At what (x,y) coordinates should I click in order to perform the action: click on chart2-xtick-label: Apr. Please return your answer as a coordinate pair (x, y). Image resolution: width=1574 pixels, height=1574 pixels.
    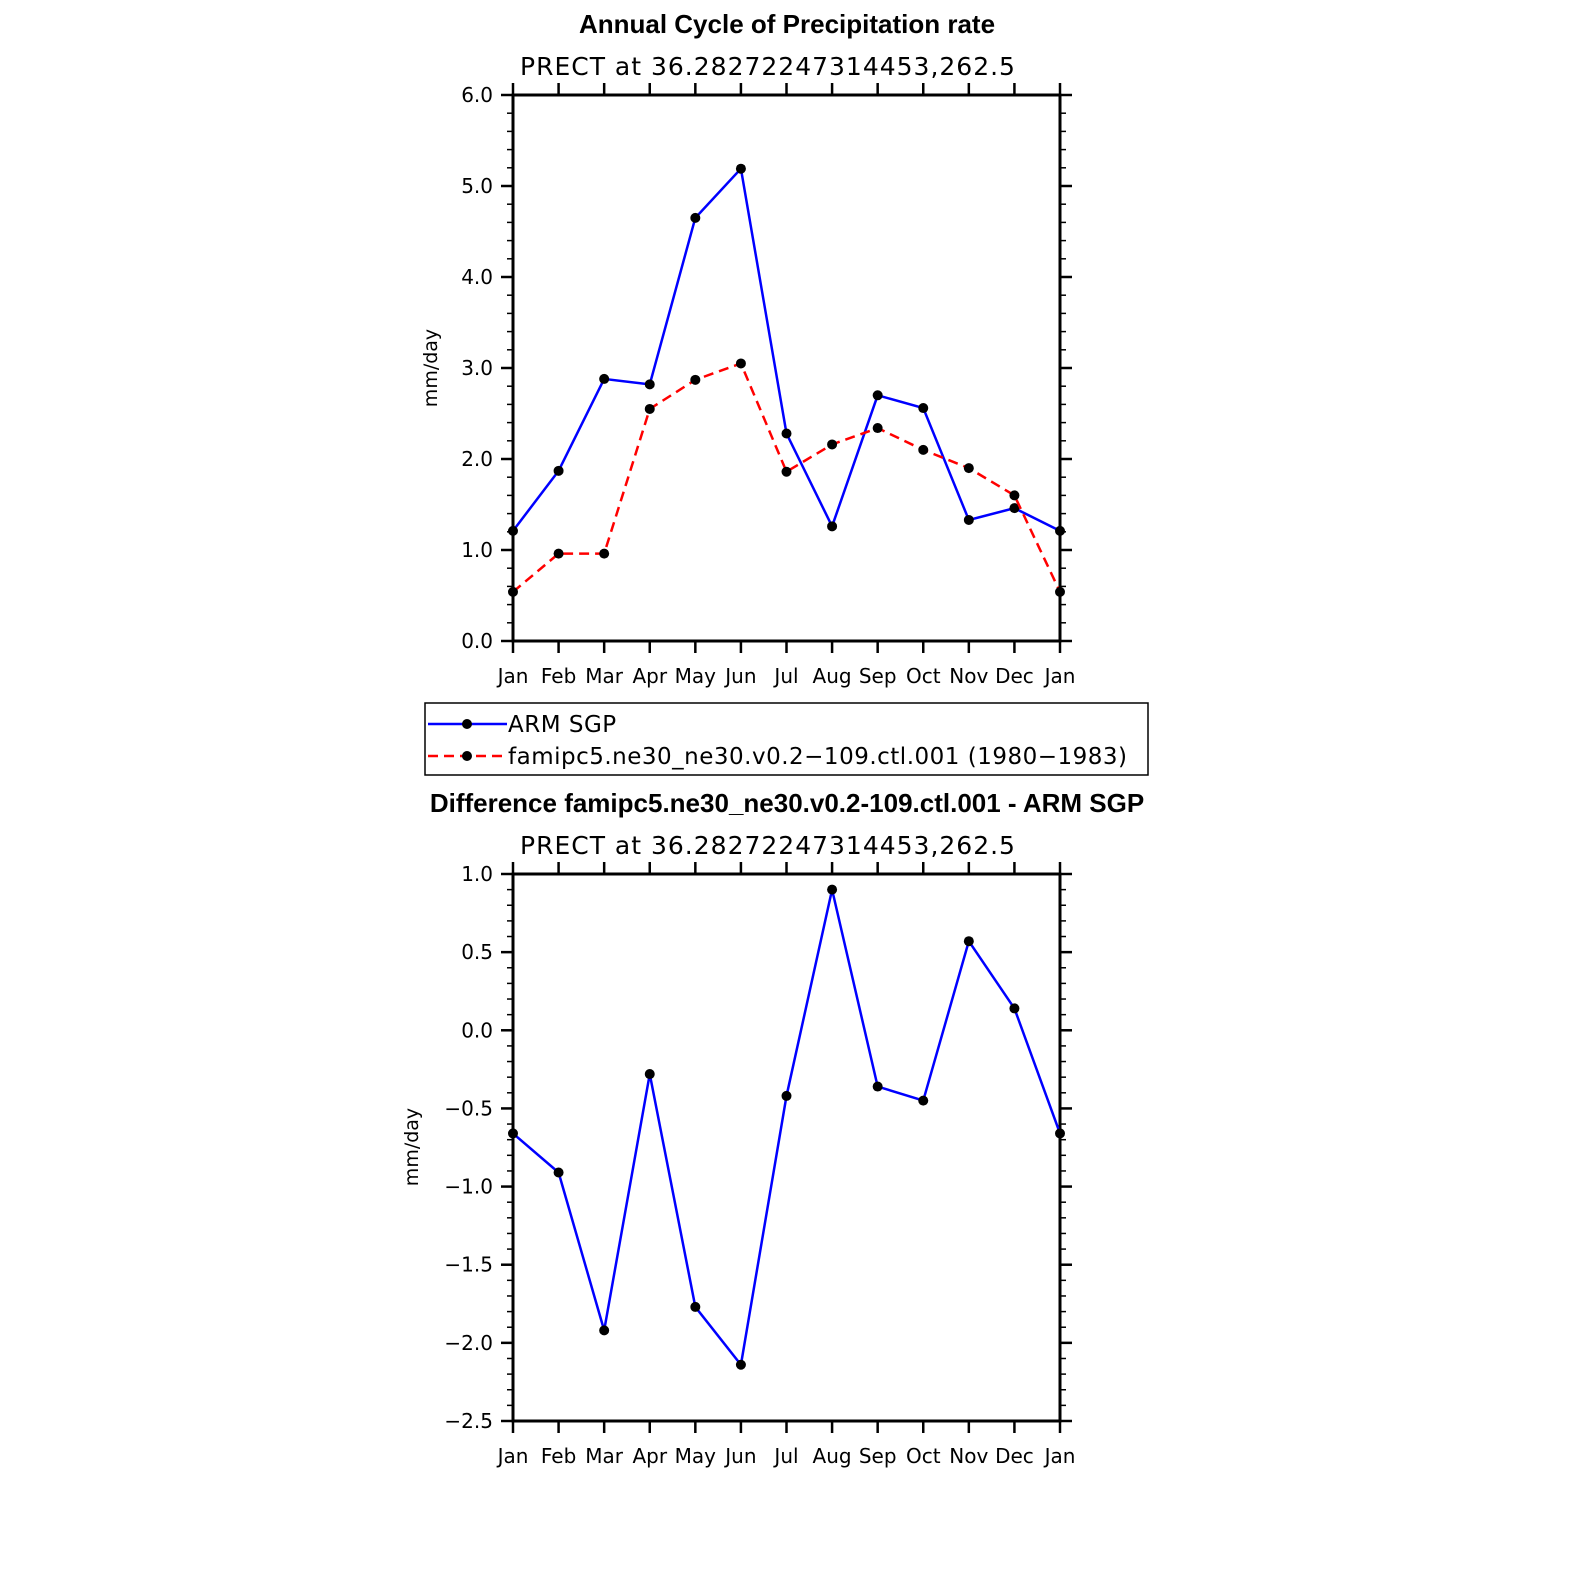
    Looking at the image, I should click on (649, 1456).